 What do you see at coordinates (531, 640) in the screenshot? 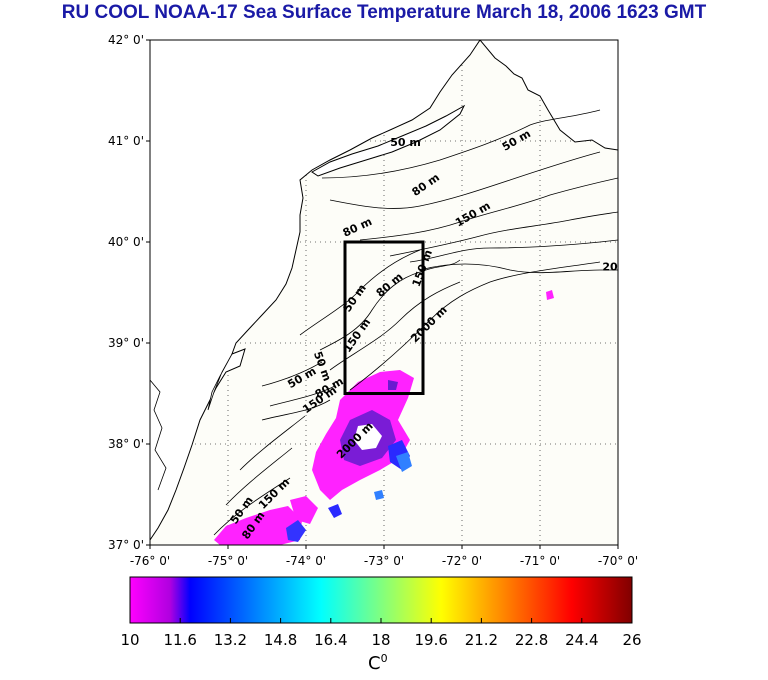
I see `colorbar-tick-label: 22.8` at bounding box center [531, 640].